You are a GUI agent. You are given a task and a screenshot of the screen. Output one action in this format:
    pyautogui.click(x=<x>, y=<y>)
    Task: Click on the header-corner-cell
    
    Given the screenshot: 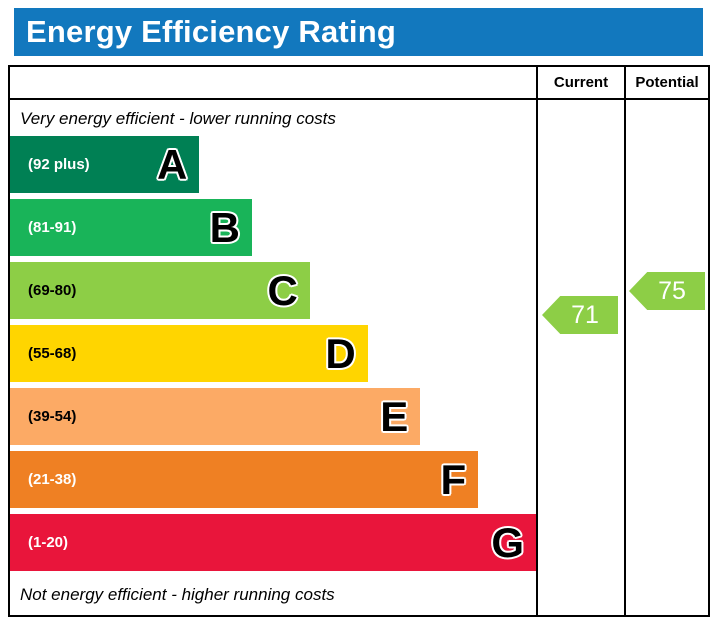 What is the action you would take?
    pyautogui.click(x=273, y=83)
    